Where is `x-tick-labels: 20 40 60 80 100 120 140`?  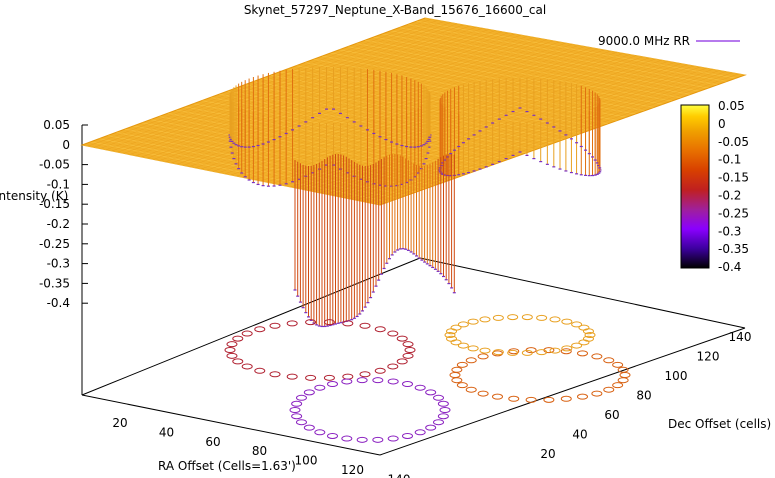
x-tick-labels: 20 40 60 80 100 120 140 is located at coordinates (261, 447).